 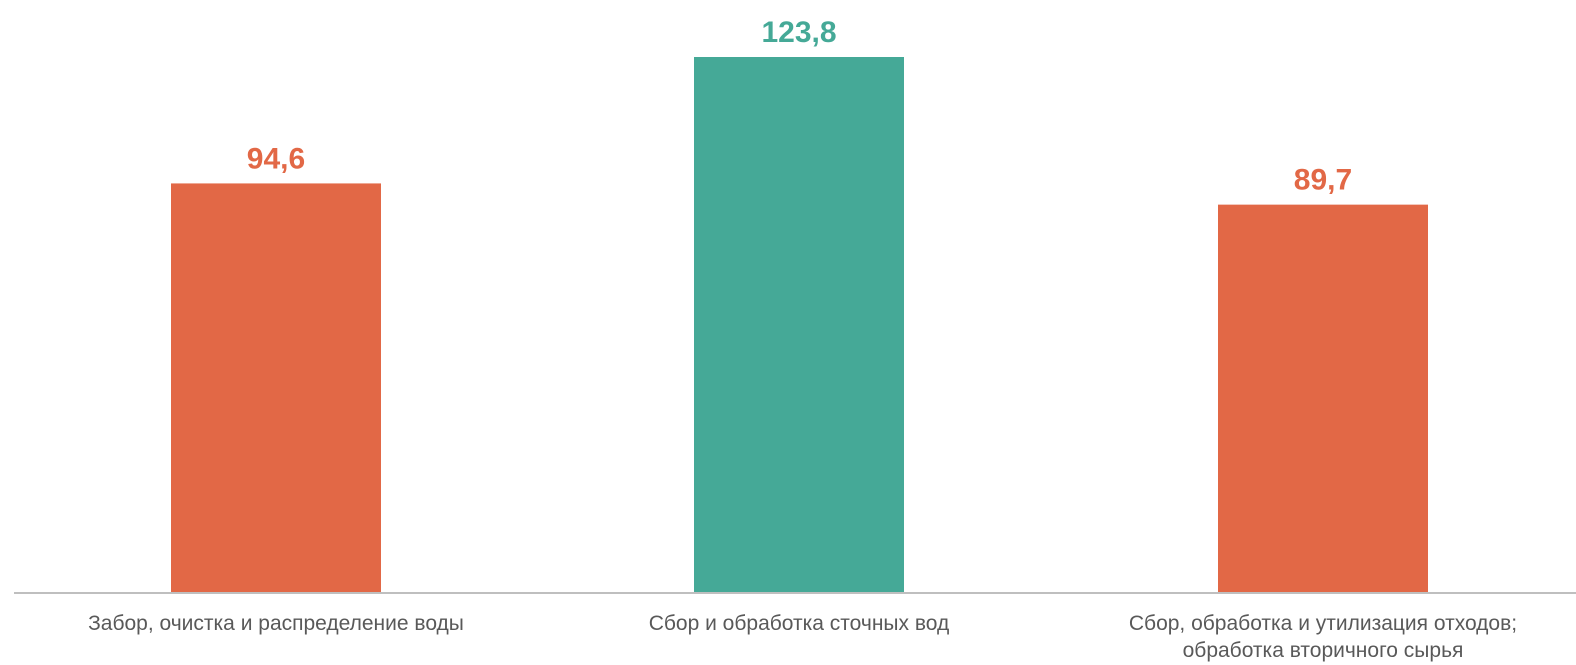 I want to click on category-label-2: Сбор и обработка сточных вод, so click(x=799, y=623).